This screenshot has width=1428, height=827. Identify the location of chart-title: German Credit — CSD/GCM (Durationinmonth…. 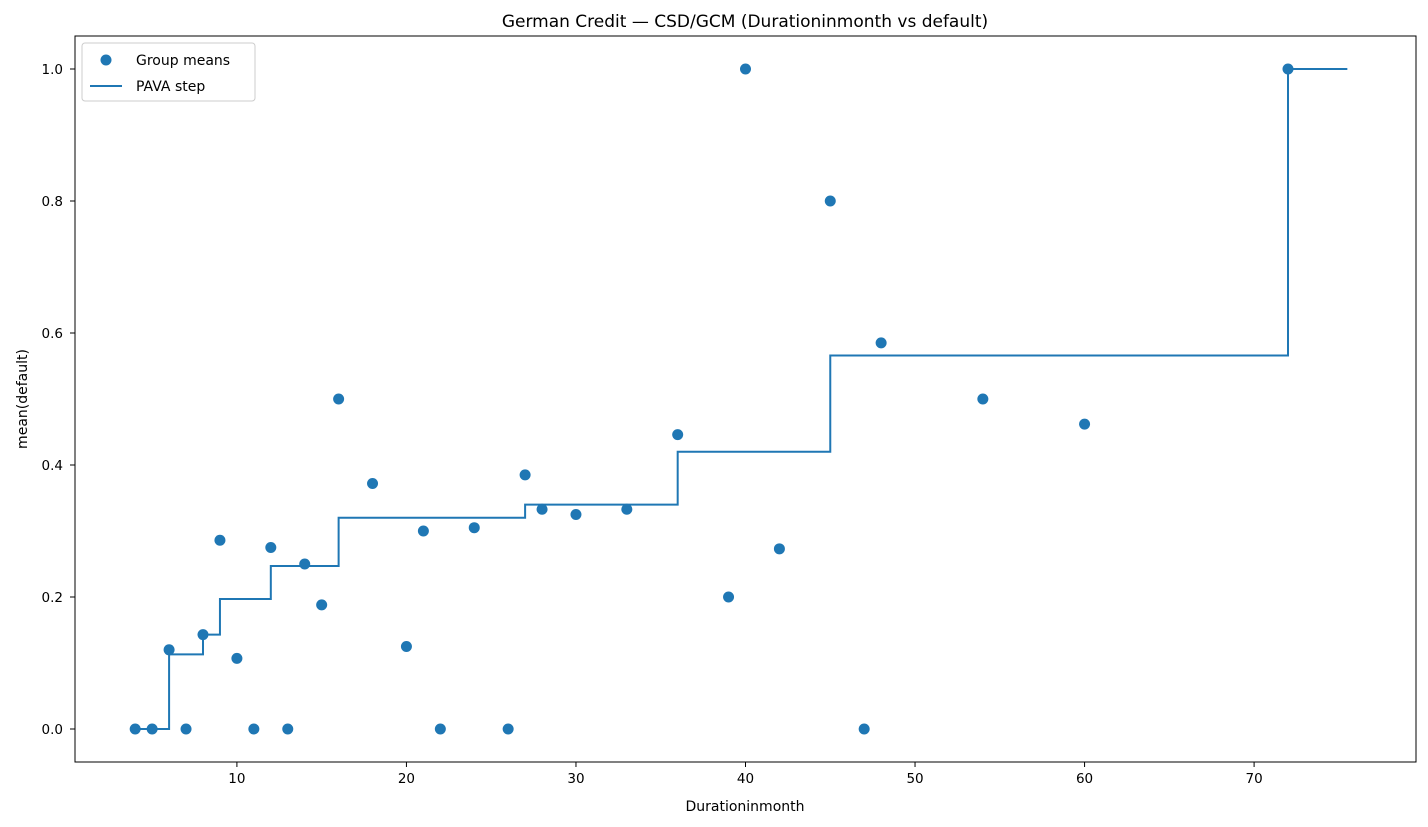
(745, 22).